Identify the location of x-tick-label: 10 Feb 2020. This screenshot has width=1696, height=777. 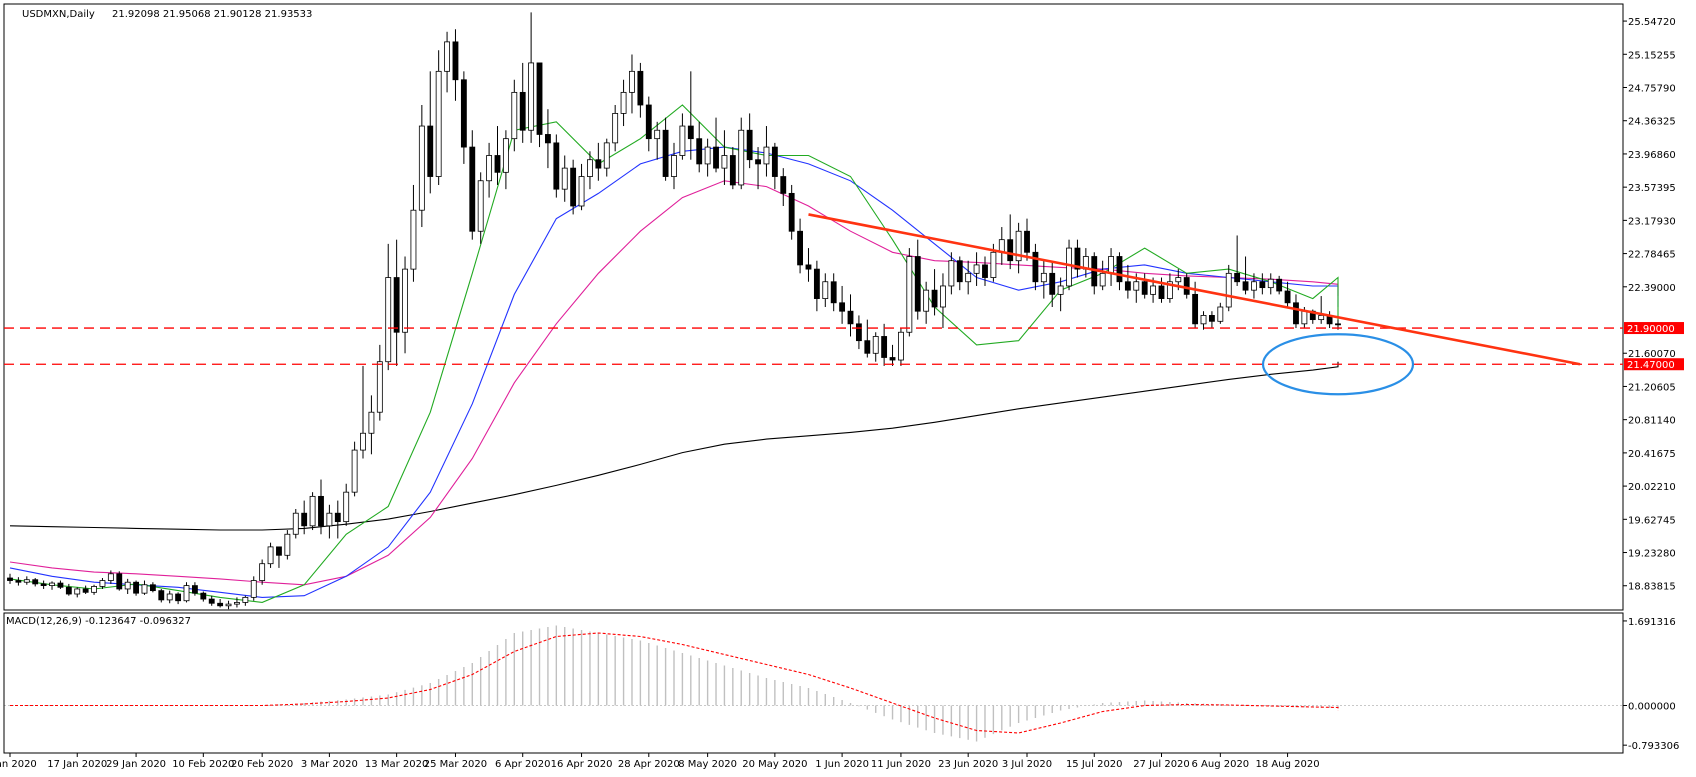
(203, 764).